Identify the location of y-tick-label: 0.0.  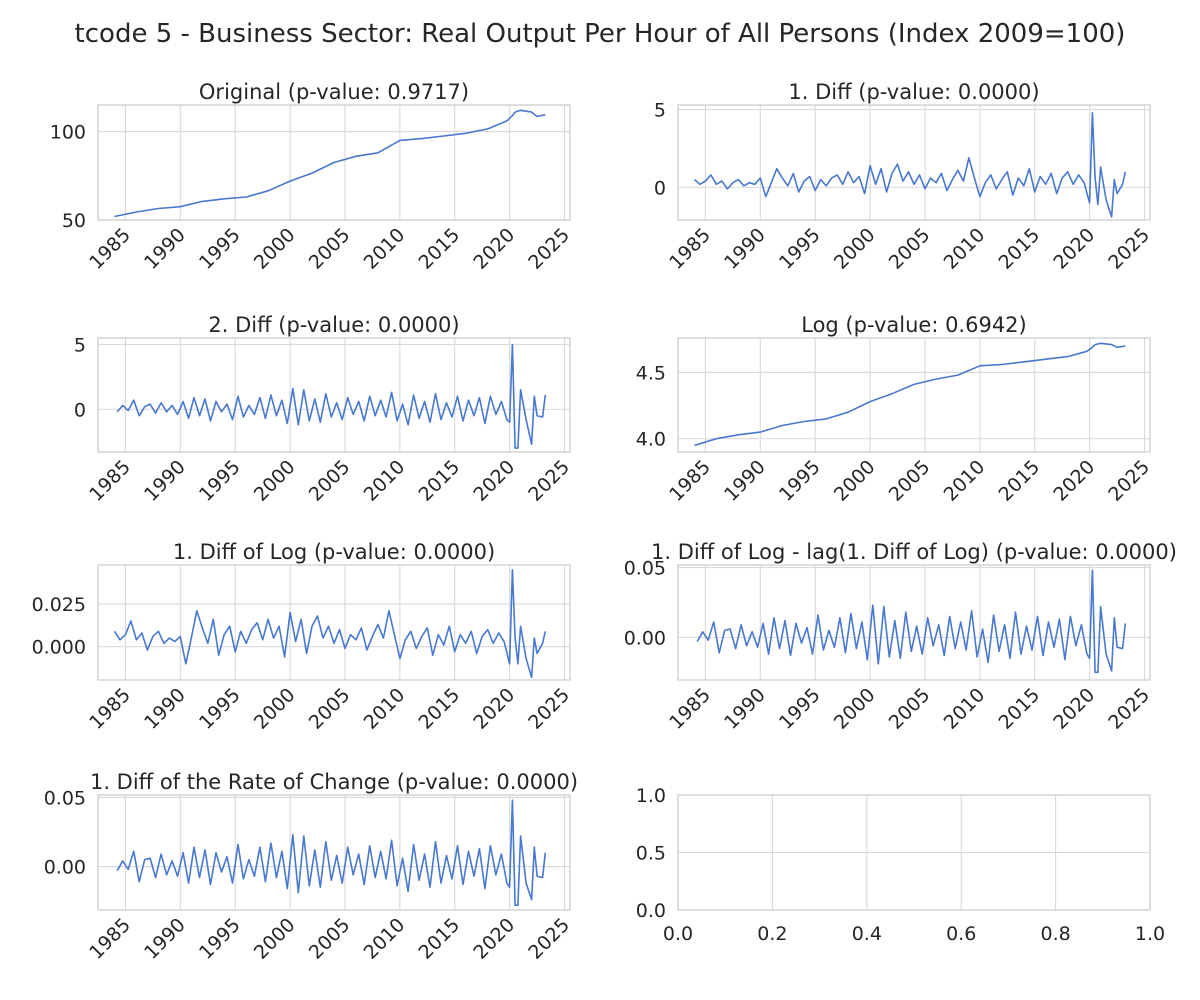
(651, 911).